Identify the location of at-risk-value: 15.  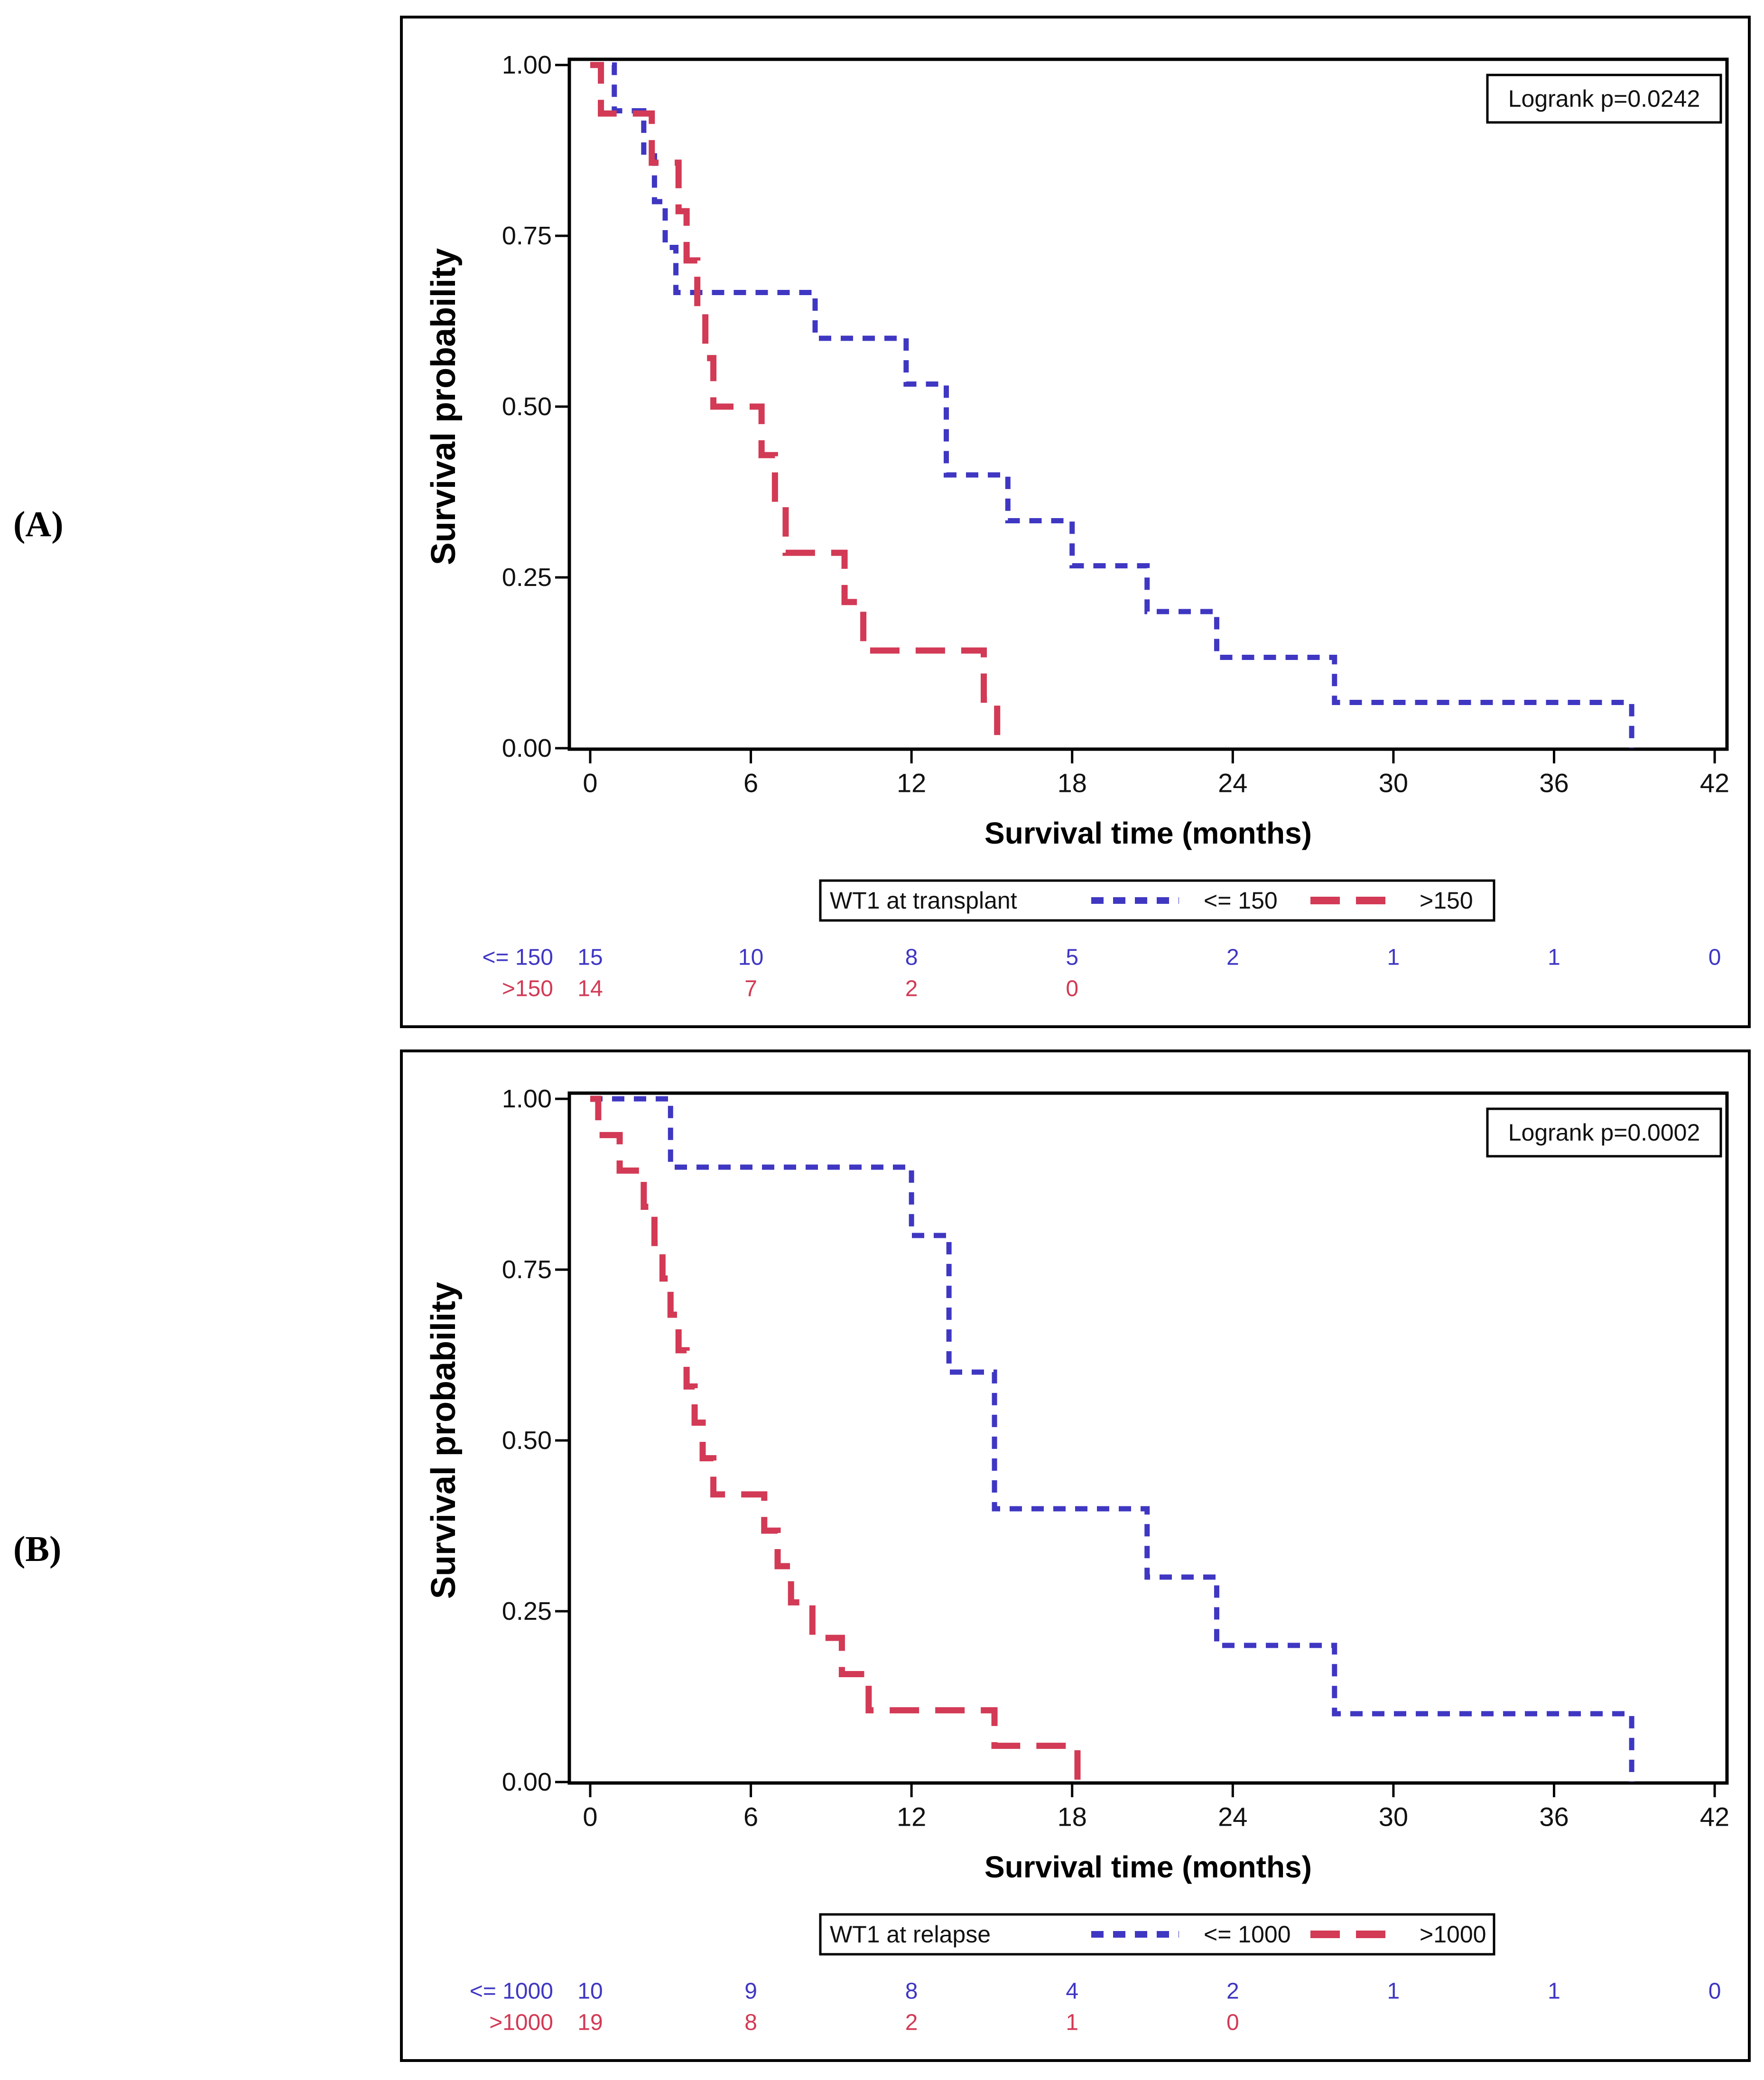
(590, 957).